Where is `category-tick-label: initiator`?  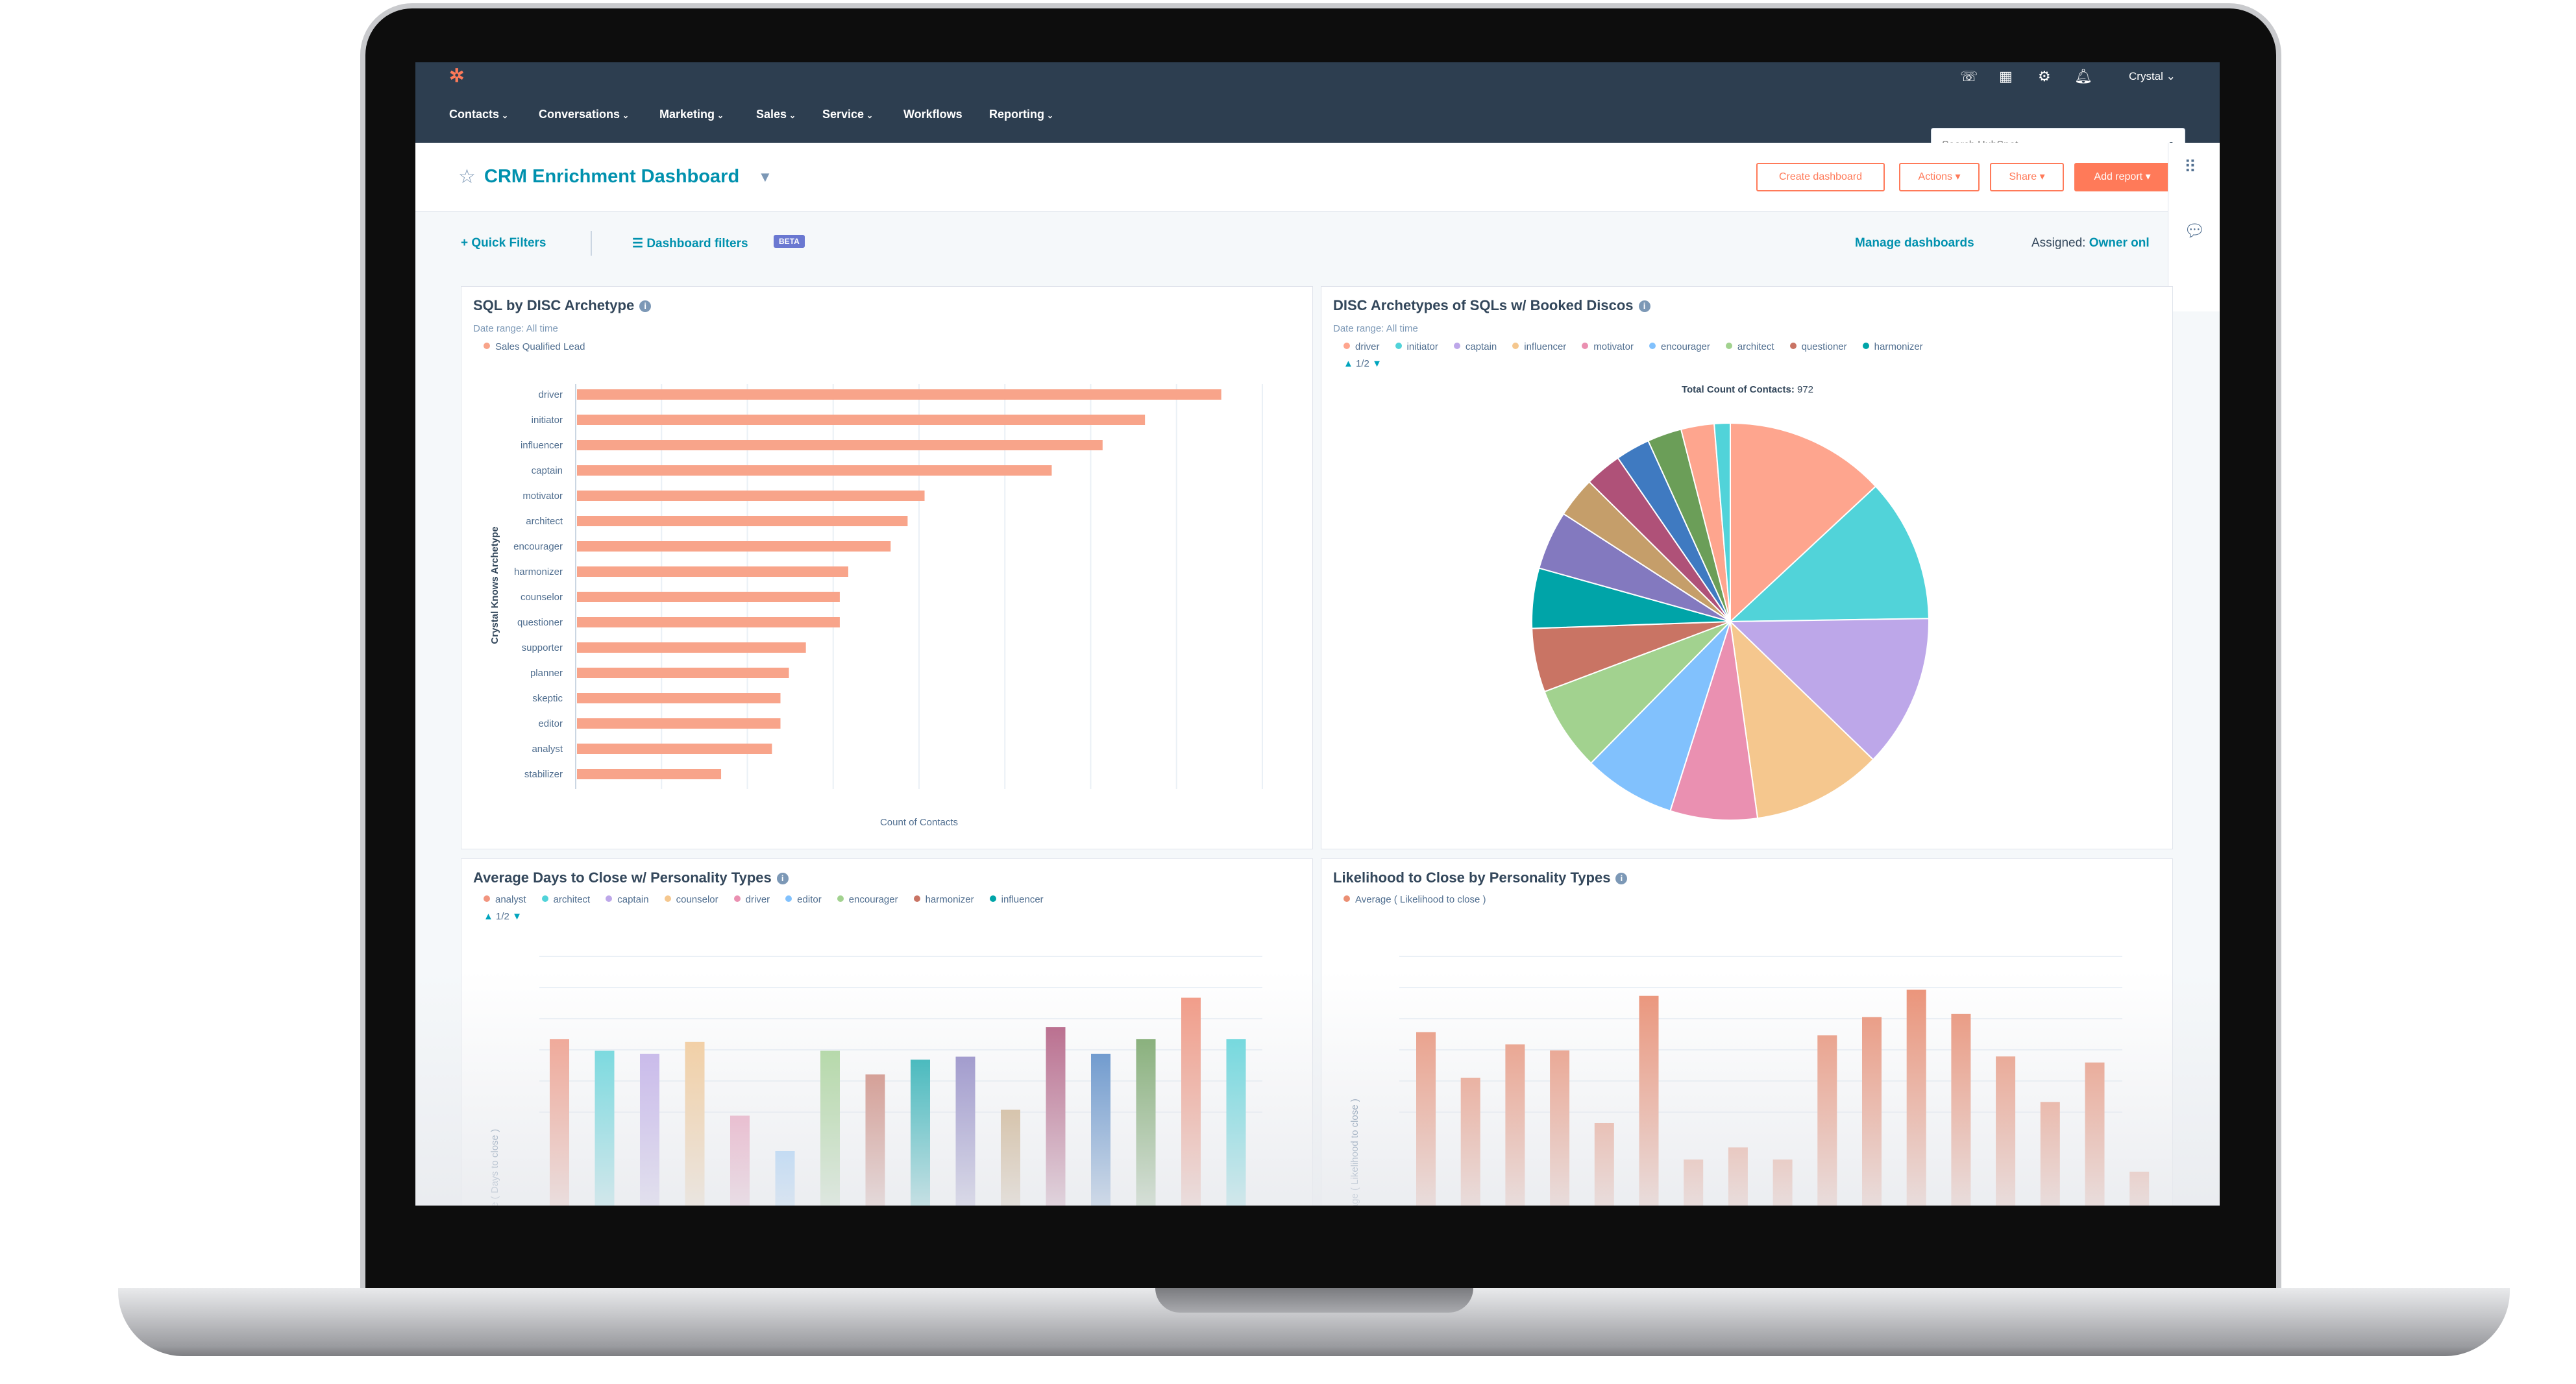
category-tick-label: initiator is located at coordinates (547, 421).